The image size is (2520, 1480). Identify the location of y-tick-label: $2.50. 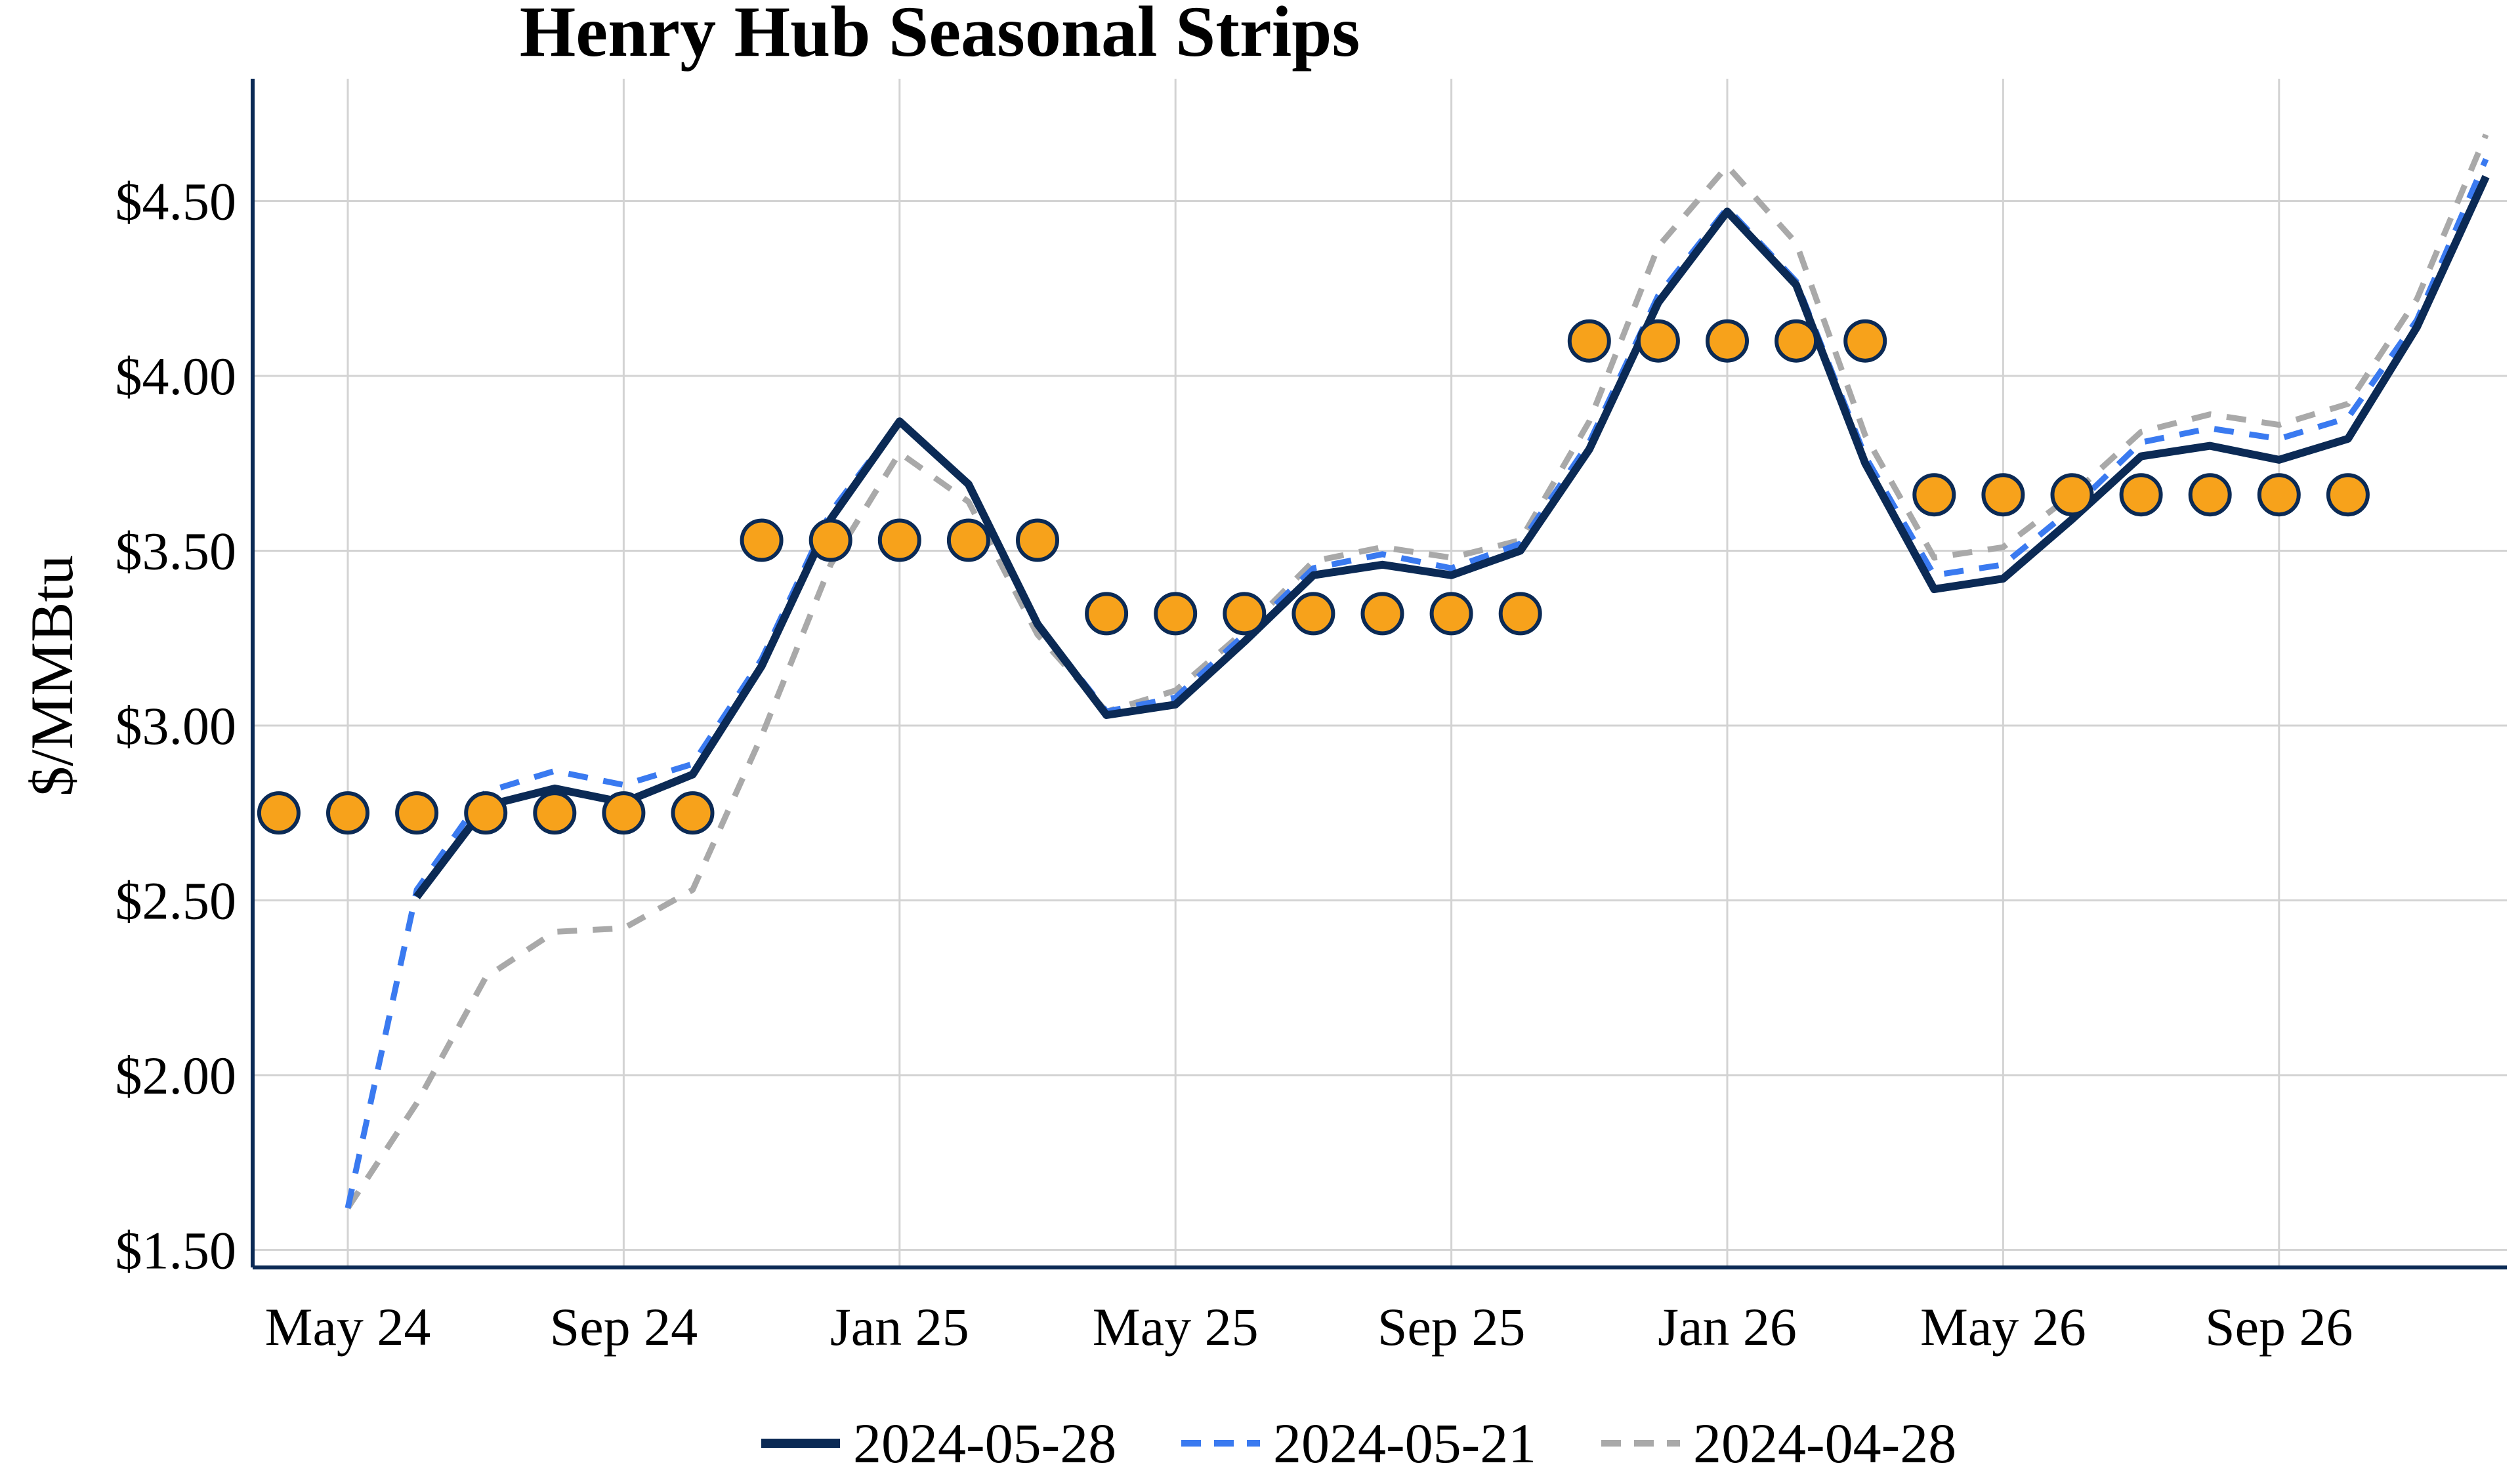
(176, 900).